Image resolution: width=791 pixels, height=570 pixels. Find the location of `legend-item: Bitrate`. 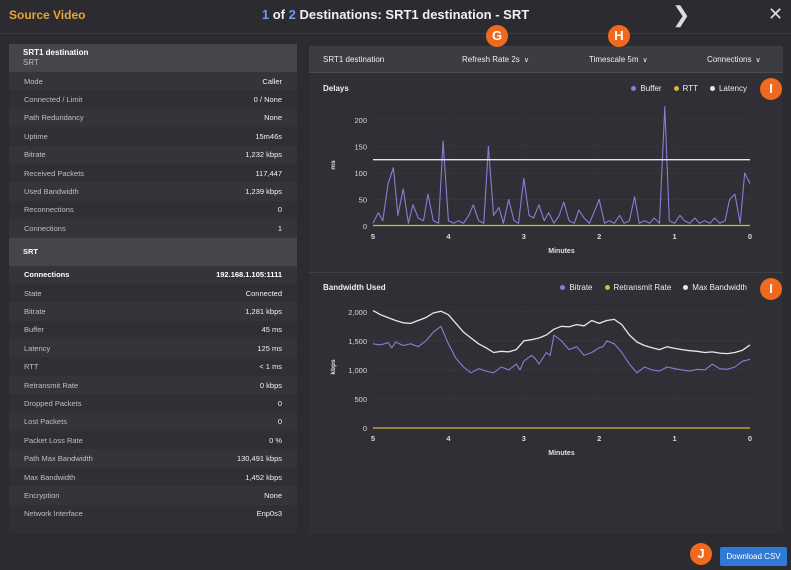

legend-item: Bitrate is located at coordinates (576, 287).